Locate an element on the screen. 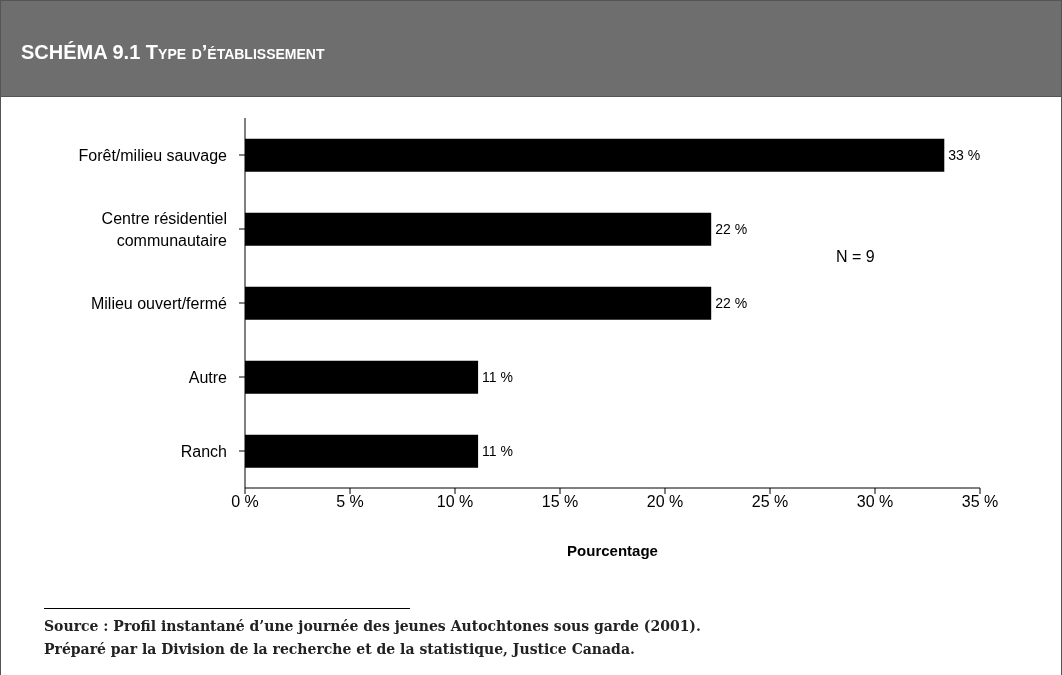 Image resolution: width=1062 pixels, height=675 pixels. chart-title: SCHÉMA 9.1 Type d’établissement is located at coordinates (173, 52).